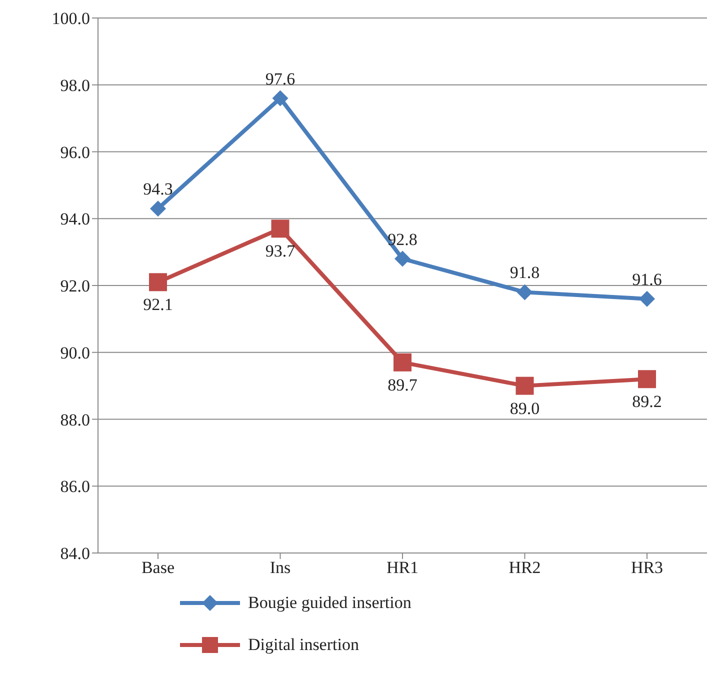  What do you see at coordinates (647, 279) in the screenshot?
I see `data-label: 91.6` at bounding box center [647, 279].